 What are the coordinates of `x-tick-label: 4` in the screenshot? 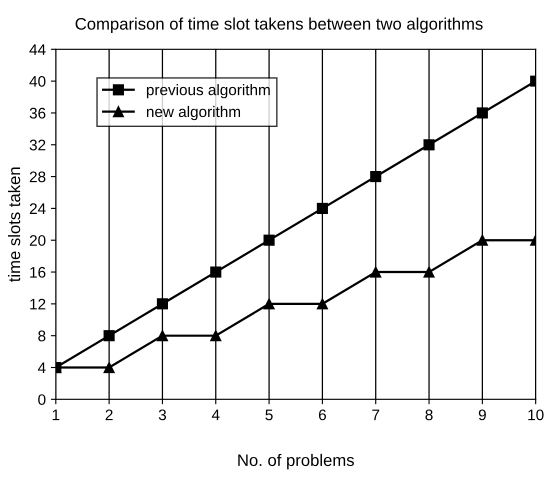 It's located at (216, 415).